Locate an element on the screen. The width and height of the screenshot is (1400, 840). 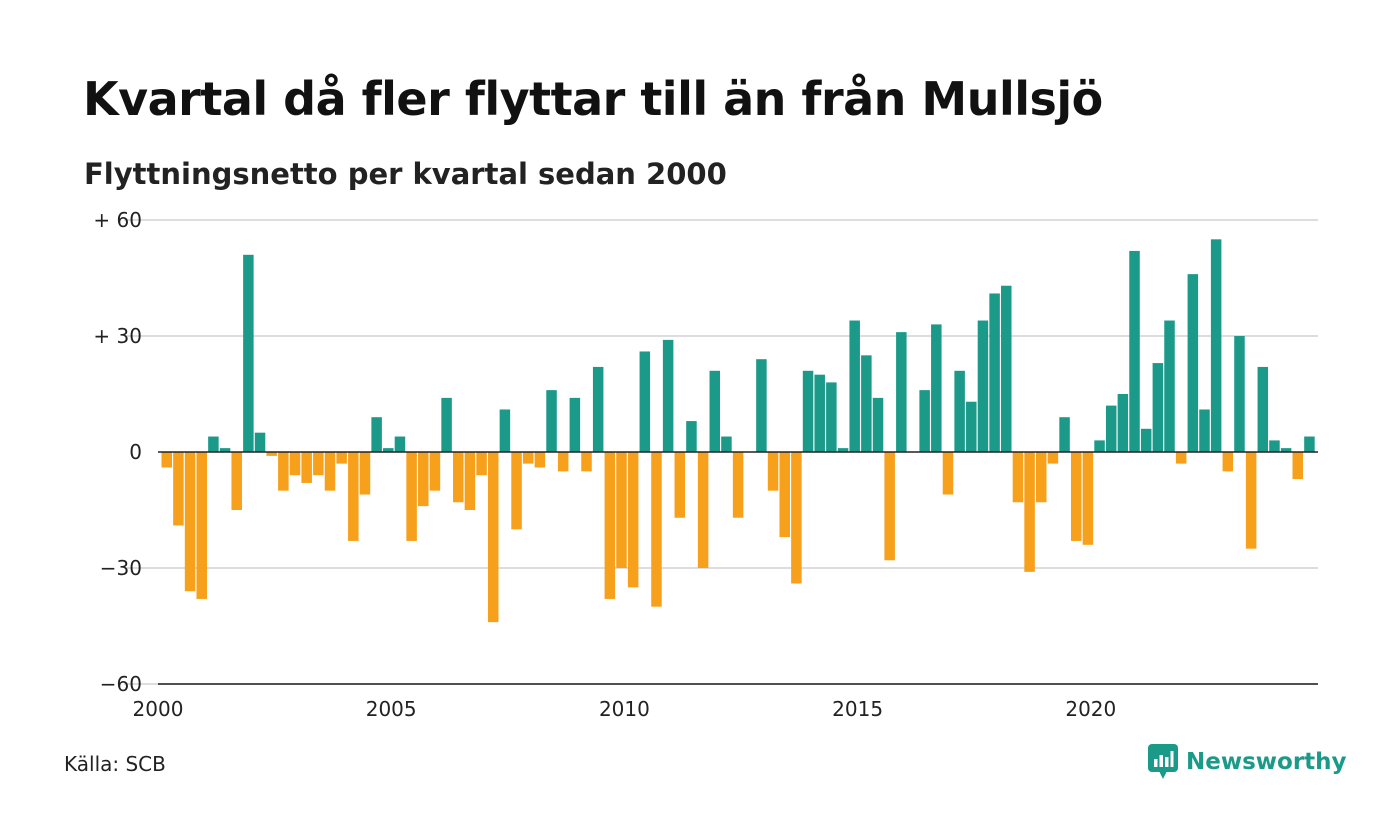
x-tick-label: 2000 is located at coordinates (158, 709).